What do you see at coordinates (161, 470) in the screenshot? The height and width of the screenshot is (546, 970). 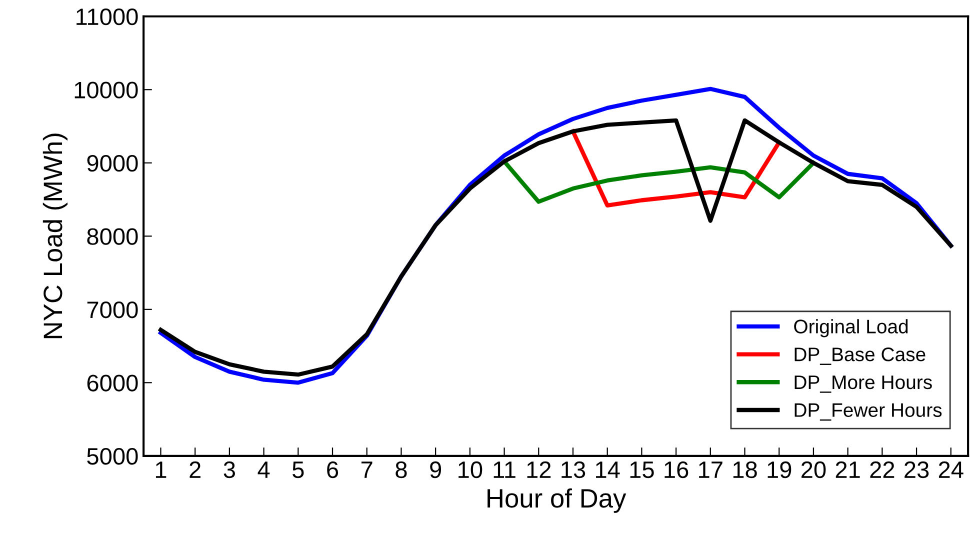 I see `x-tick-label: 1` at bounding box center [161, 470].